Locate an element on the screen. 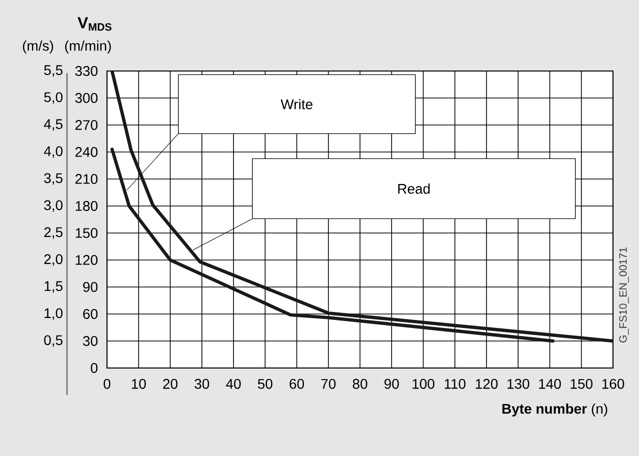 Image resolution: width=639 pixels, height=456 pixels. x-tick-label: 160 is located at coordinates (613, 383).